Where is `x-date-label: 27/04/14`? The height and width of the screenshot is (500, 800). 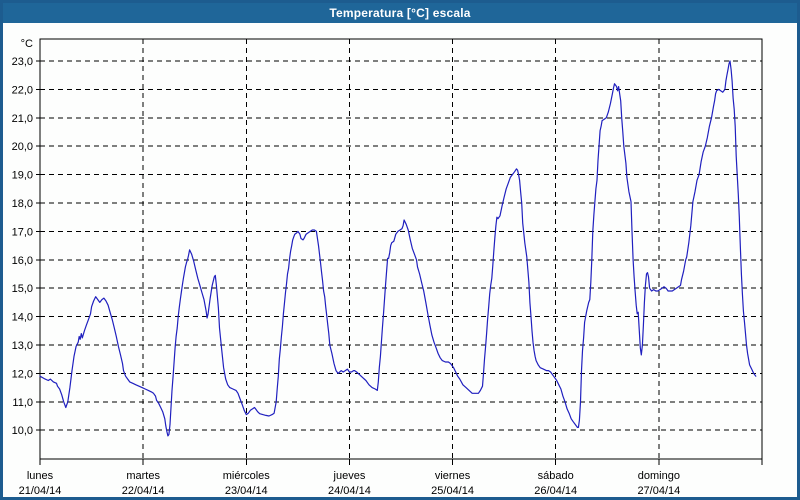
x-date-label: 27/04/14 is located at coordinates (658, 491).